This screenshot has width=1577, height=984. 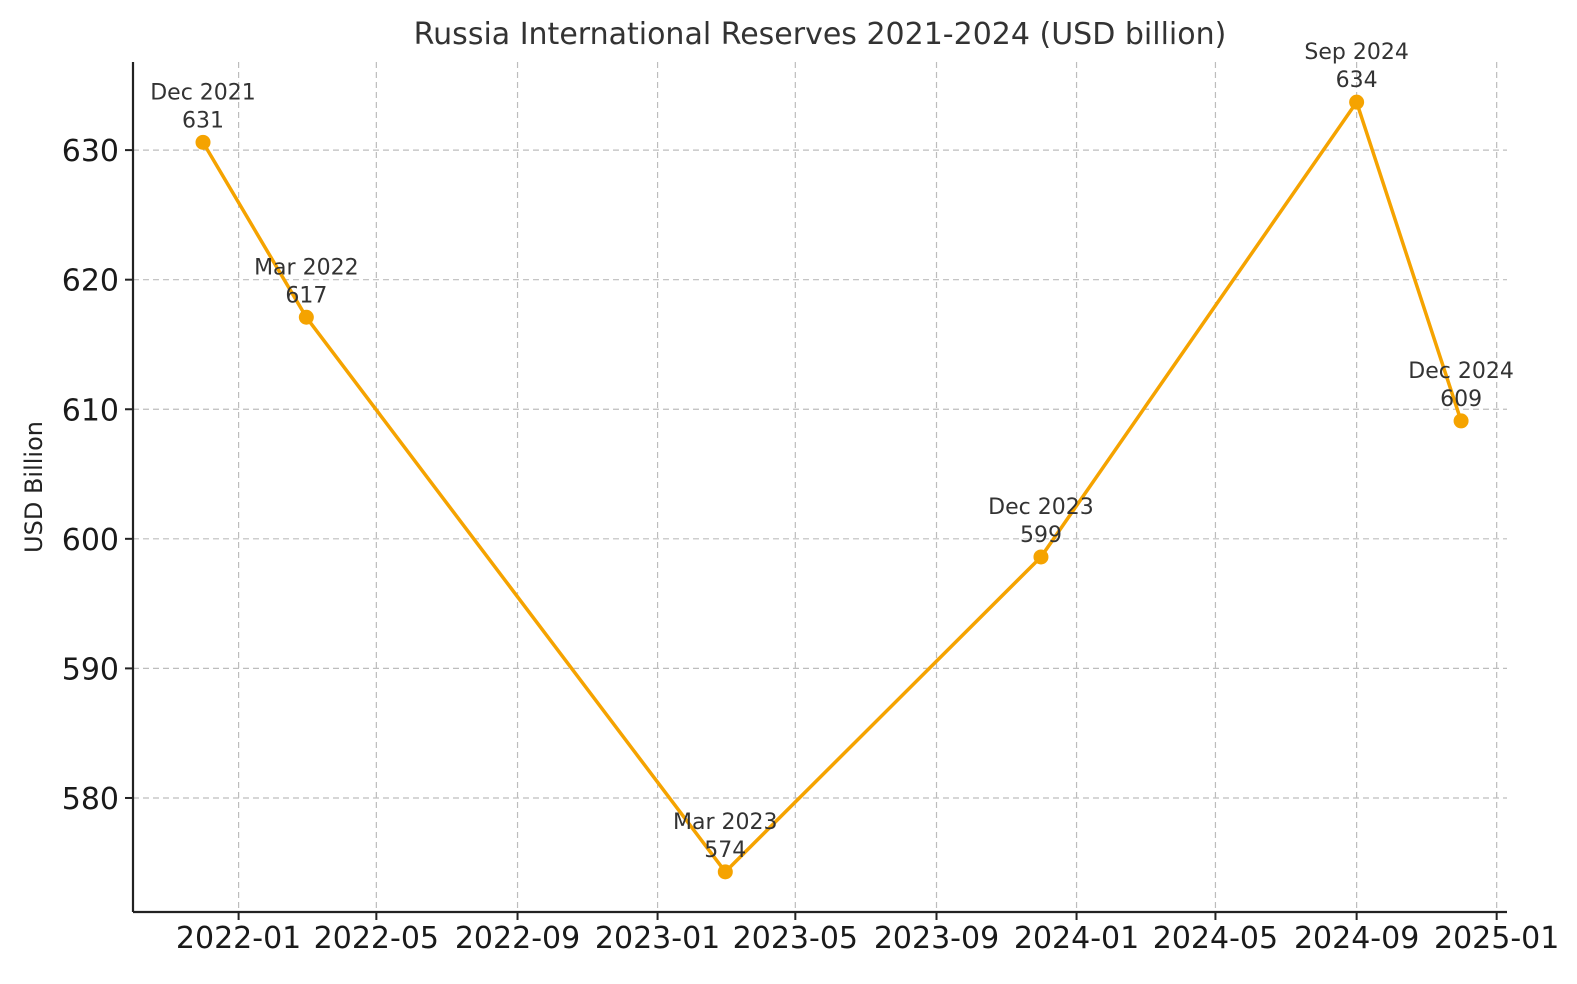 What do you see at coordinates (1461, 371) in the screenshot?
I see `data-label-date: Dec 2024` at bounding box center [1461, 371].